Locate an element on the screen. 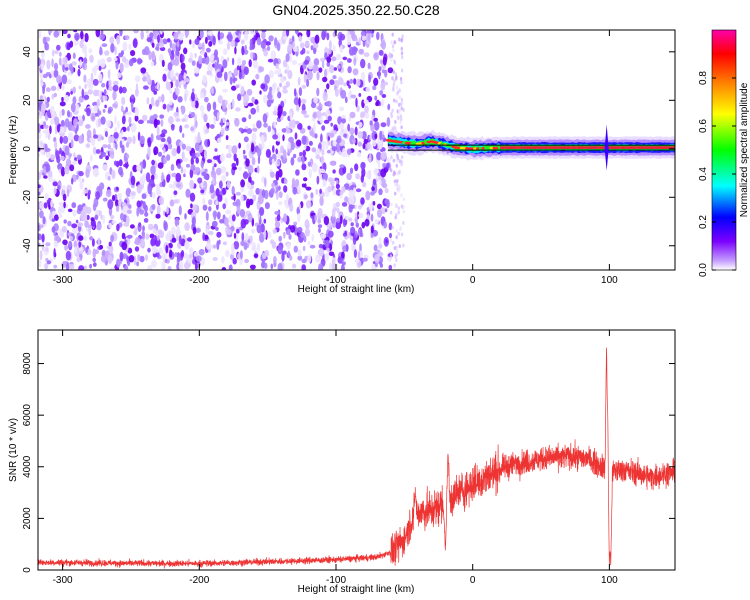  signal-spike is located at coordinates (606, 147).